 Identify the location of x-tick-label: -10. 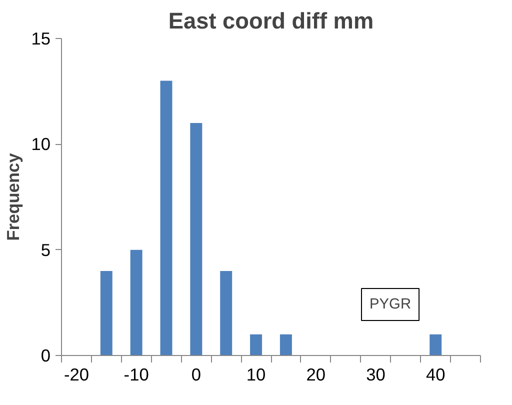
(136, 374).